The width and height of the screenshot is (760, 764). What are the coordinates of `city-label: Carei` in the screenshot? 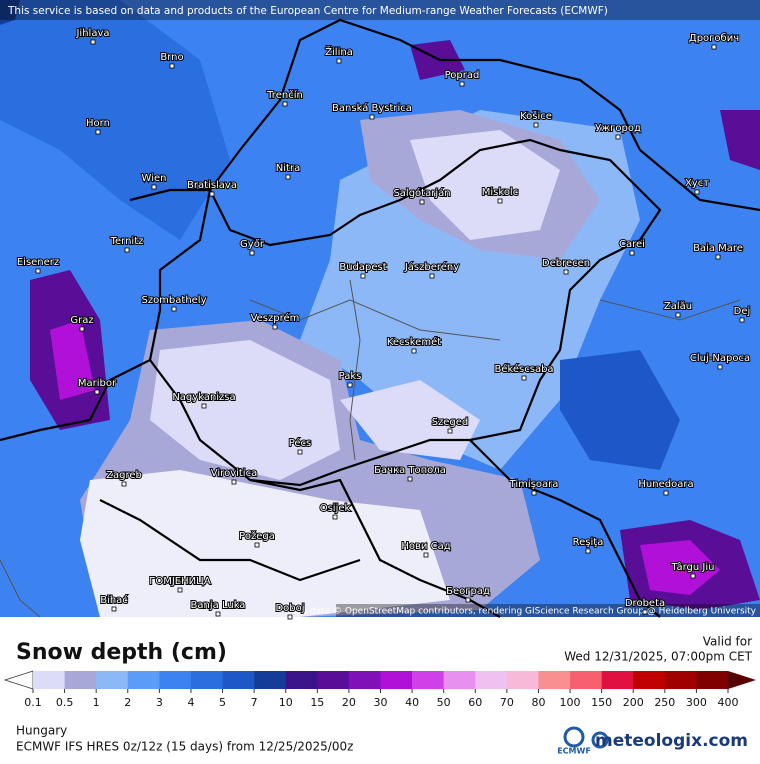 It's located at (632, 244).